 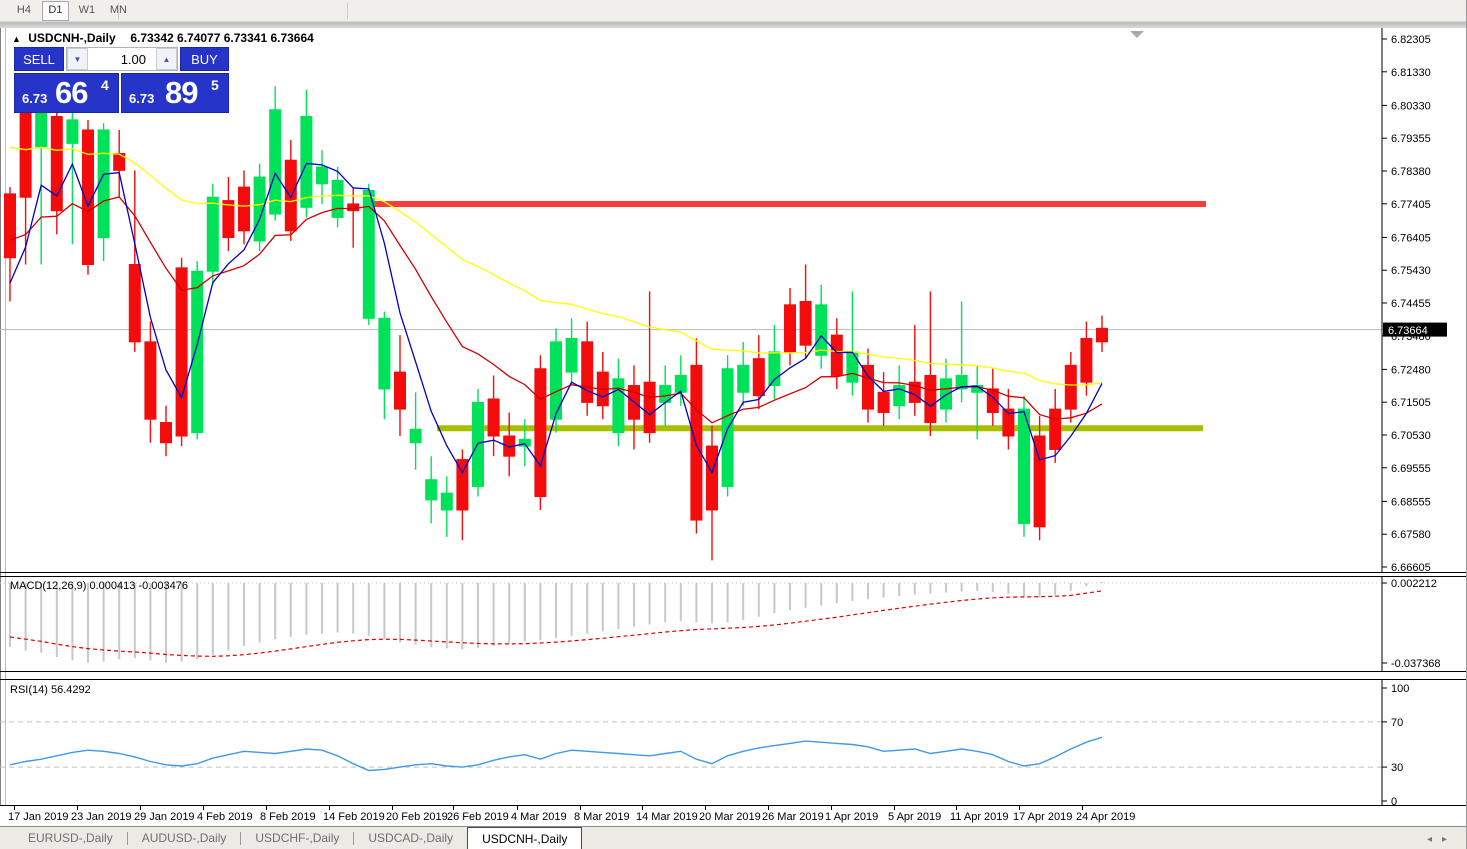 What do you see at coordinates (215, 85) in the screenshot?
I see `buy-price-pip: 5` at bounding box center [215, 85].